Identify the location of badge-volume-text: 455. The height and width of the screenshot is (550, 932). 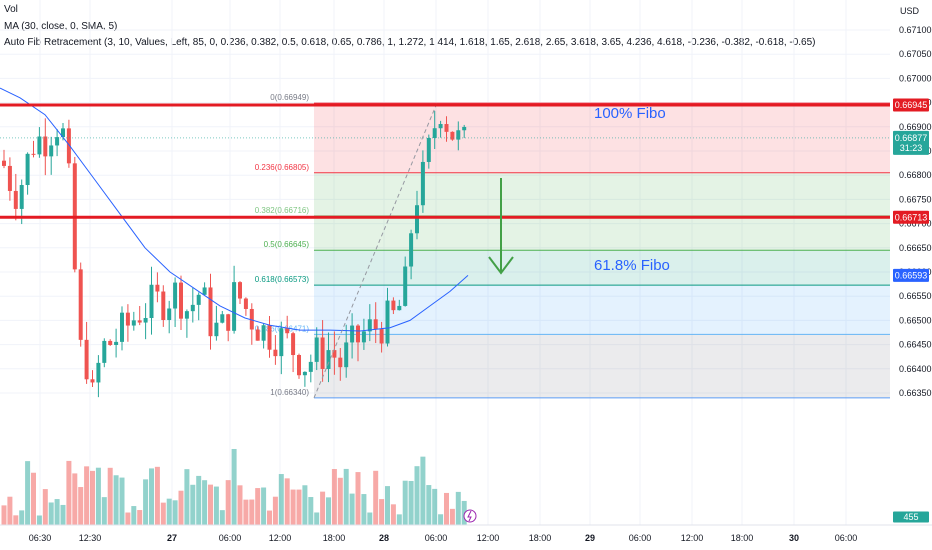
(910, 517).